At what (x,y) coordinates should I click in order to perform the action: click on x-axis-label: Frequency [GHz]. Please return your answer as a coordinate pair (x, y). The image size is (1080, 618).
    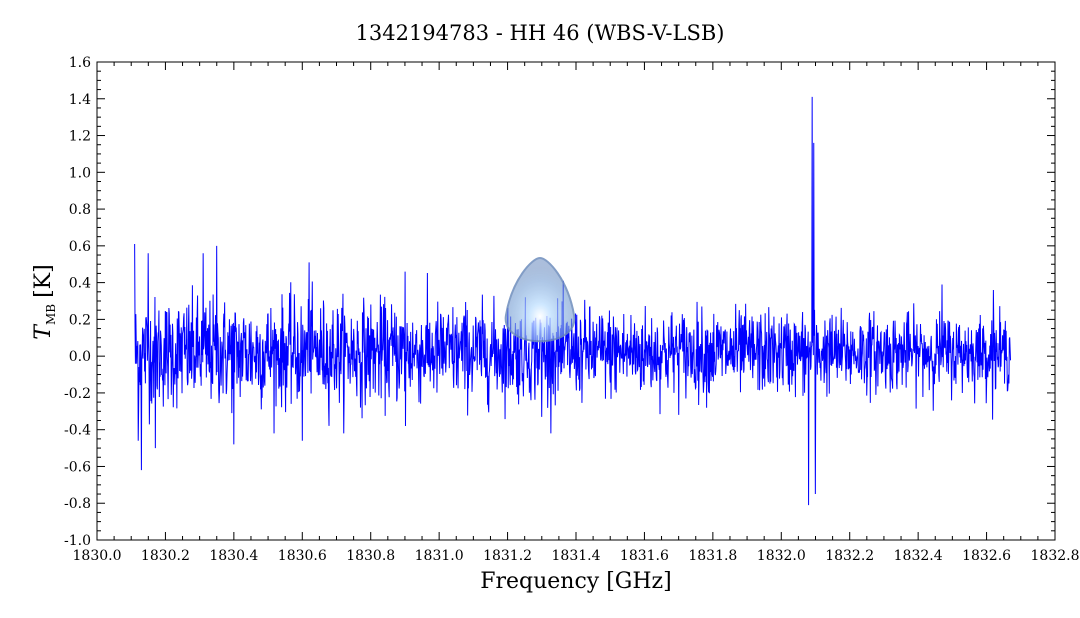
    Looking at the image, I should click on (576, 581).